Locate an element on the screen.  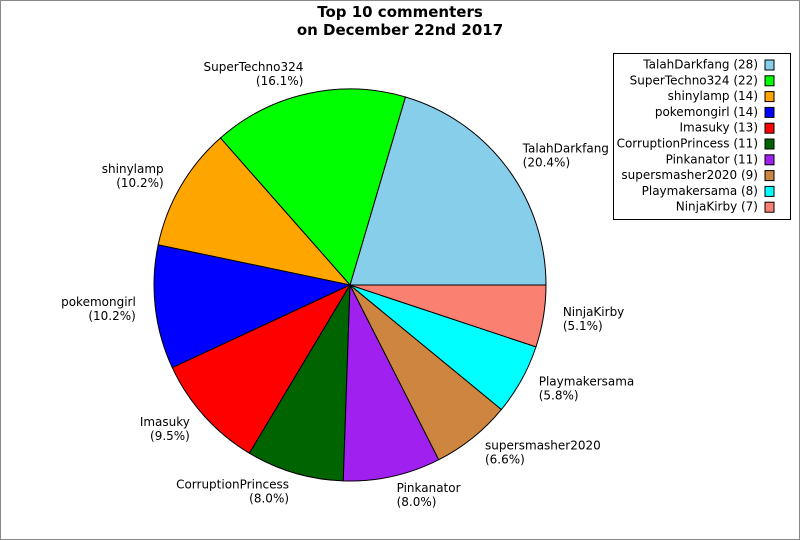
legend-box is located at coordinates (702, 136).